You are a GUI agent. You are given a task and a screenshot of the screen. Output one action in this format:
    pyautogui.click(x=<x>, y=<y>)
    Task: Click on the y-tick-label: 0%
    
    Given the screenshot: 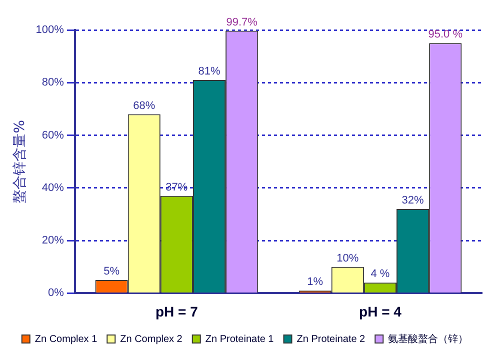 What is the action you would take?
    pyautogui.click(x=56, y=293)
    